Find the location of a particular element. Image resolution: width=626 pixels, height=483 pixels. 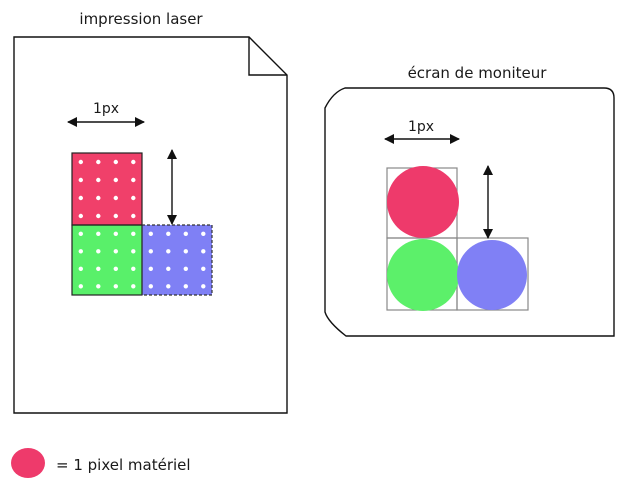

monitor-pixel-red is located at coordinates (423, 202).